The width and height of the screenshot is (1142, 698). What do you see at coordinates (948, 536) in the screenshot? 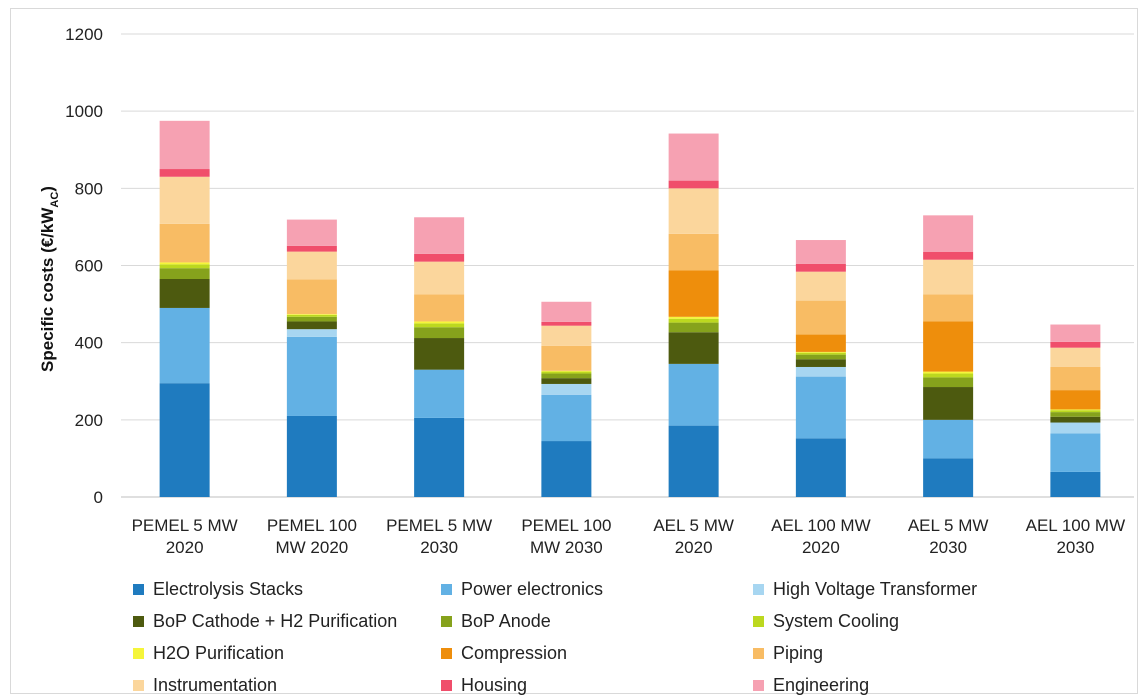
I see `x-tick-label: AEL 5 MW 2030` at bounding box center [948, 536].